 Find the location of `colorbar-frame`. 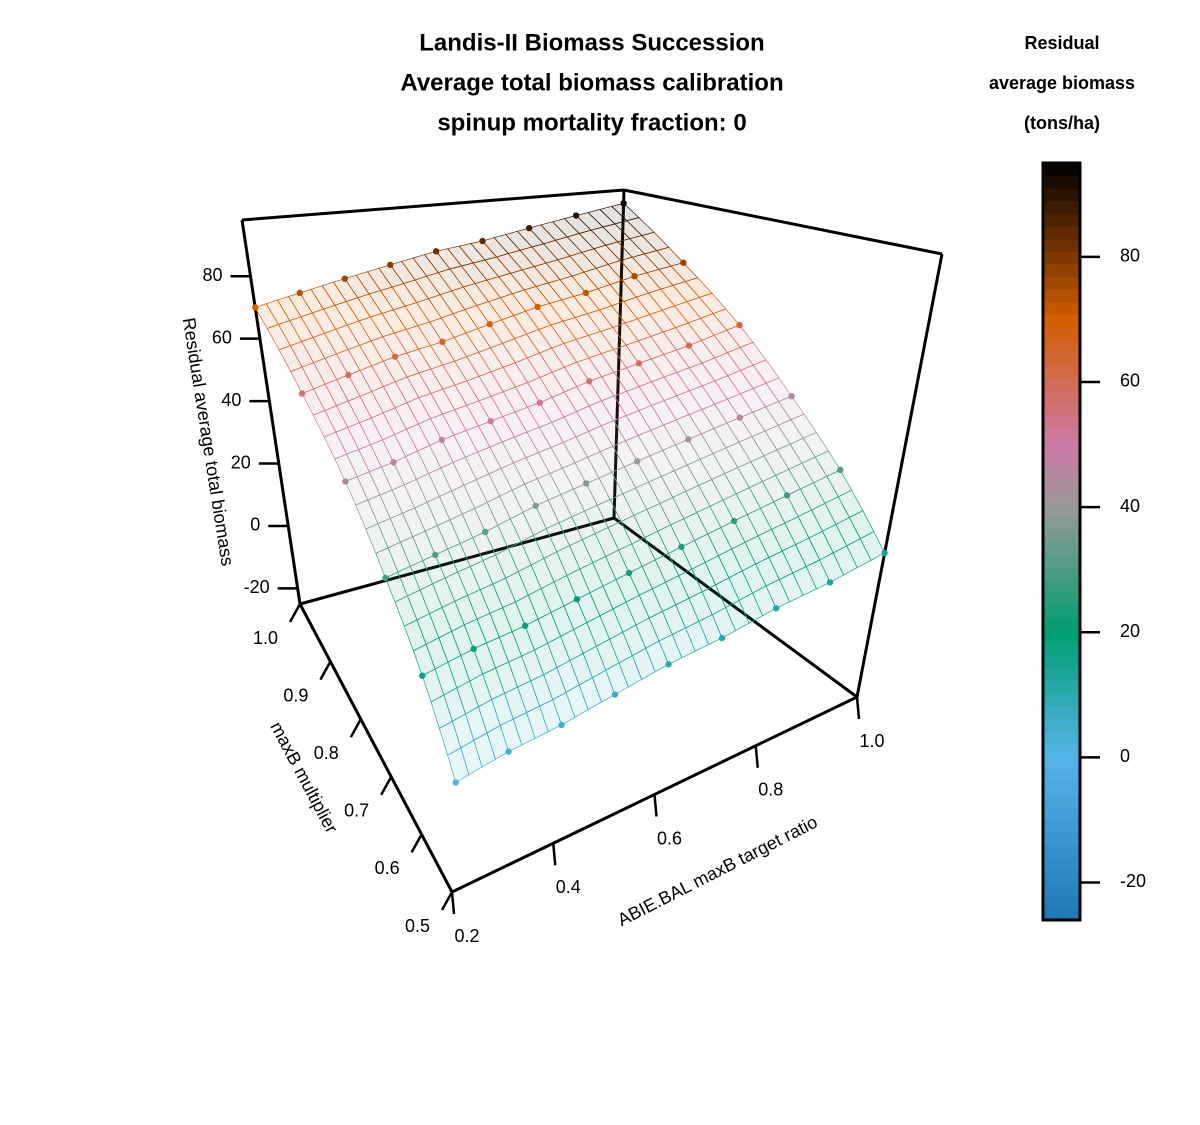

colorbar-frame is located at coordinates (1061, 541).